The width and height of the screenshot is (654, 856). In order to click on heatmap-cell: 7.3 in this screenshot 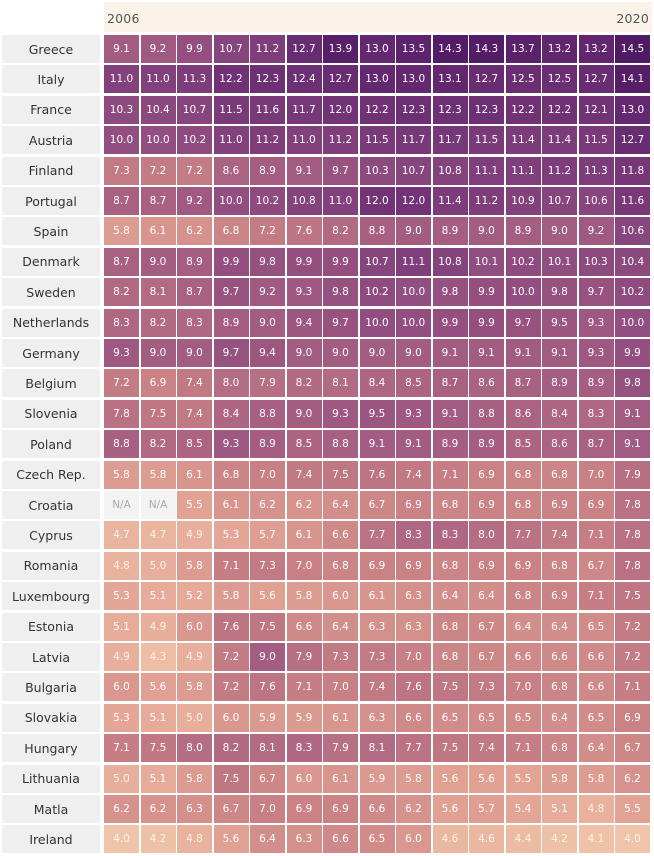, I will do `click(340, 657)`.